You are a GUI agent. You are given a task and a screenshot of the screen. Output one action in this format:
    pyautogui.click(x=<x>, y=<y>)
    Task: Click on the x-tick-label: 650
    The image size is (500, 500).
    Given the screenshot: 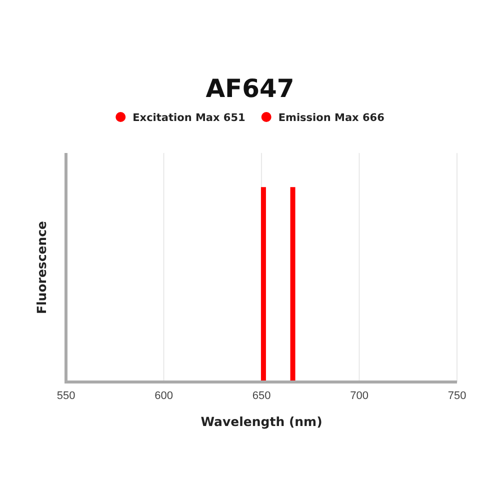 What is the action you would take?
    pyautogui.click(x=261, y=396)
    